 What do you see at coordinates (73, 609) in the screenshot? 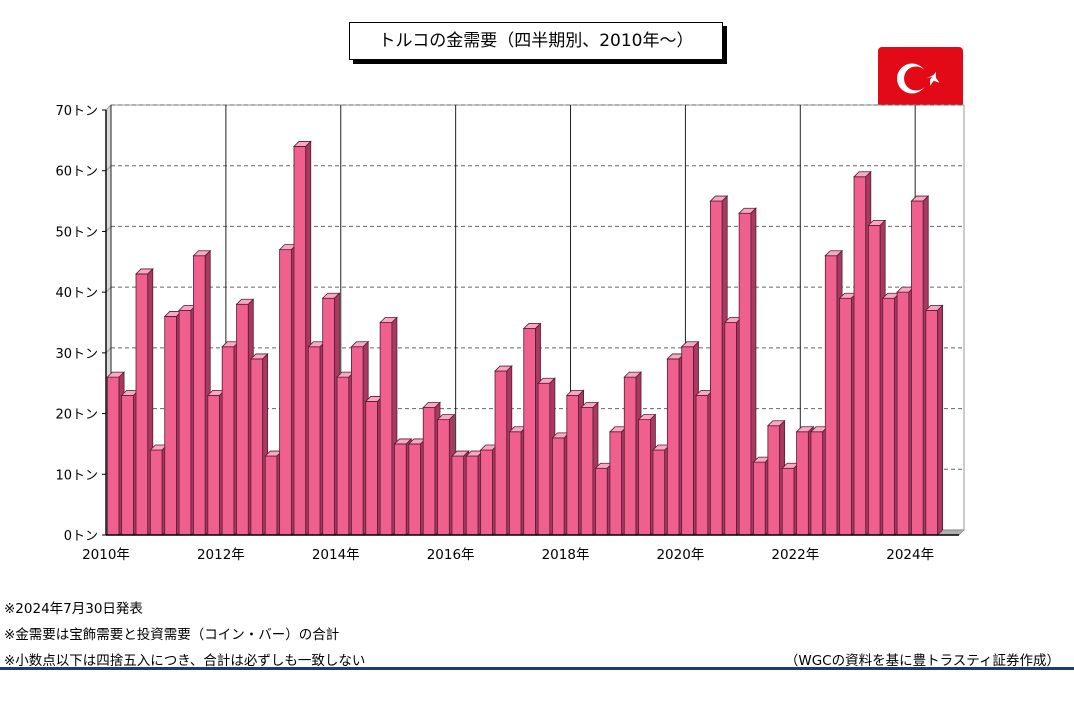
I see `note-release-date: ※2024年7月30日発表` at bounding box center [73, 609].